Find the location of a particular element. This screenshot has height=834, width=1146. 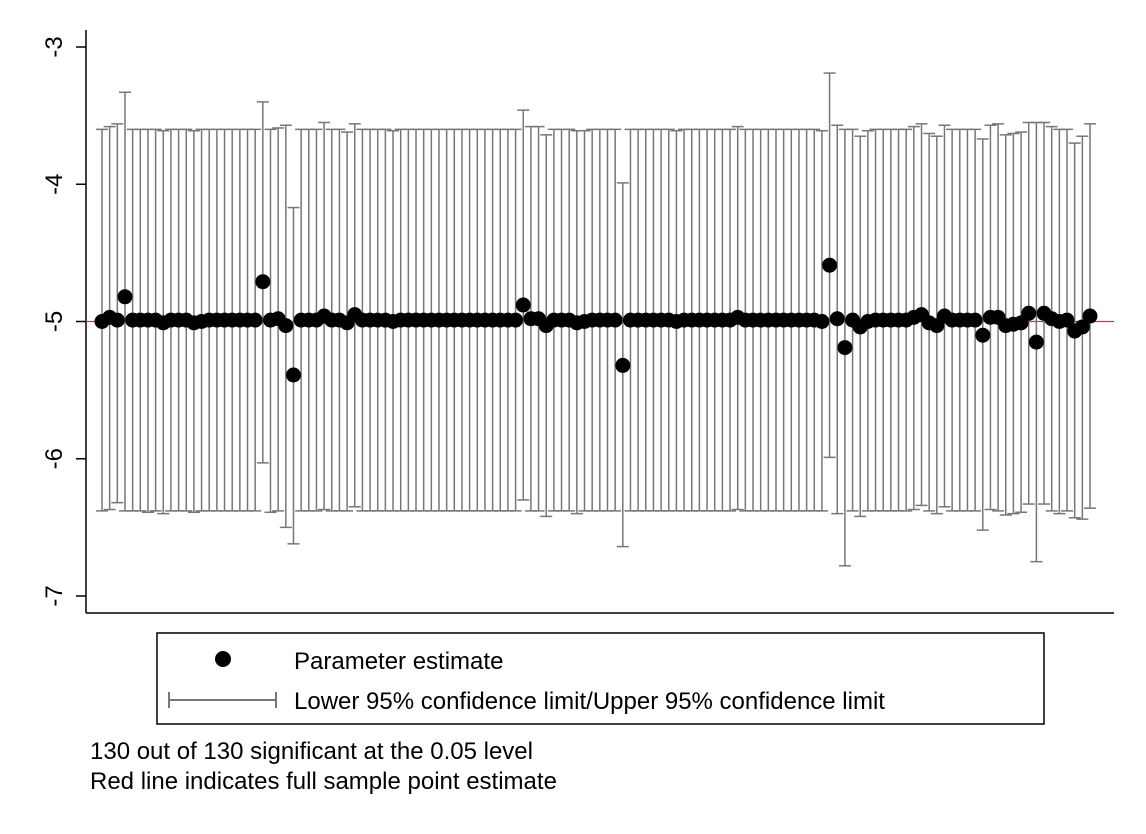

legend-marker-ci is located at coordinates (222, 700).